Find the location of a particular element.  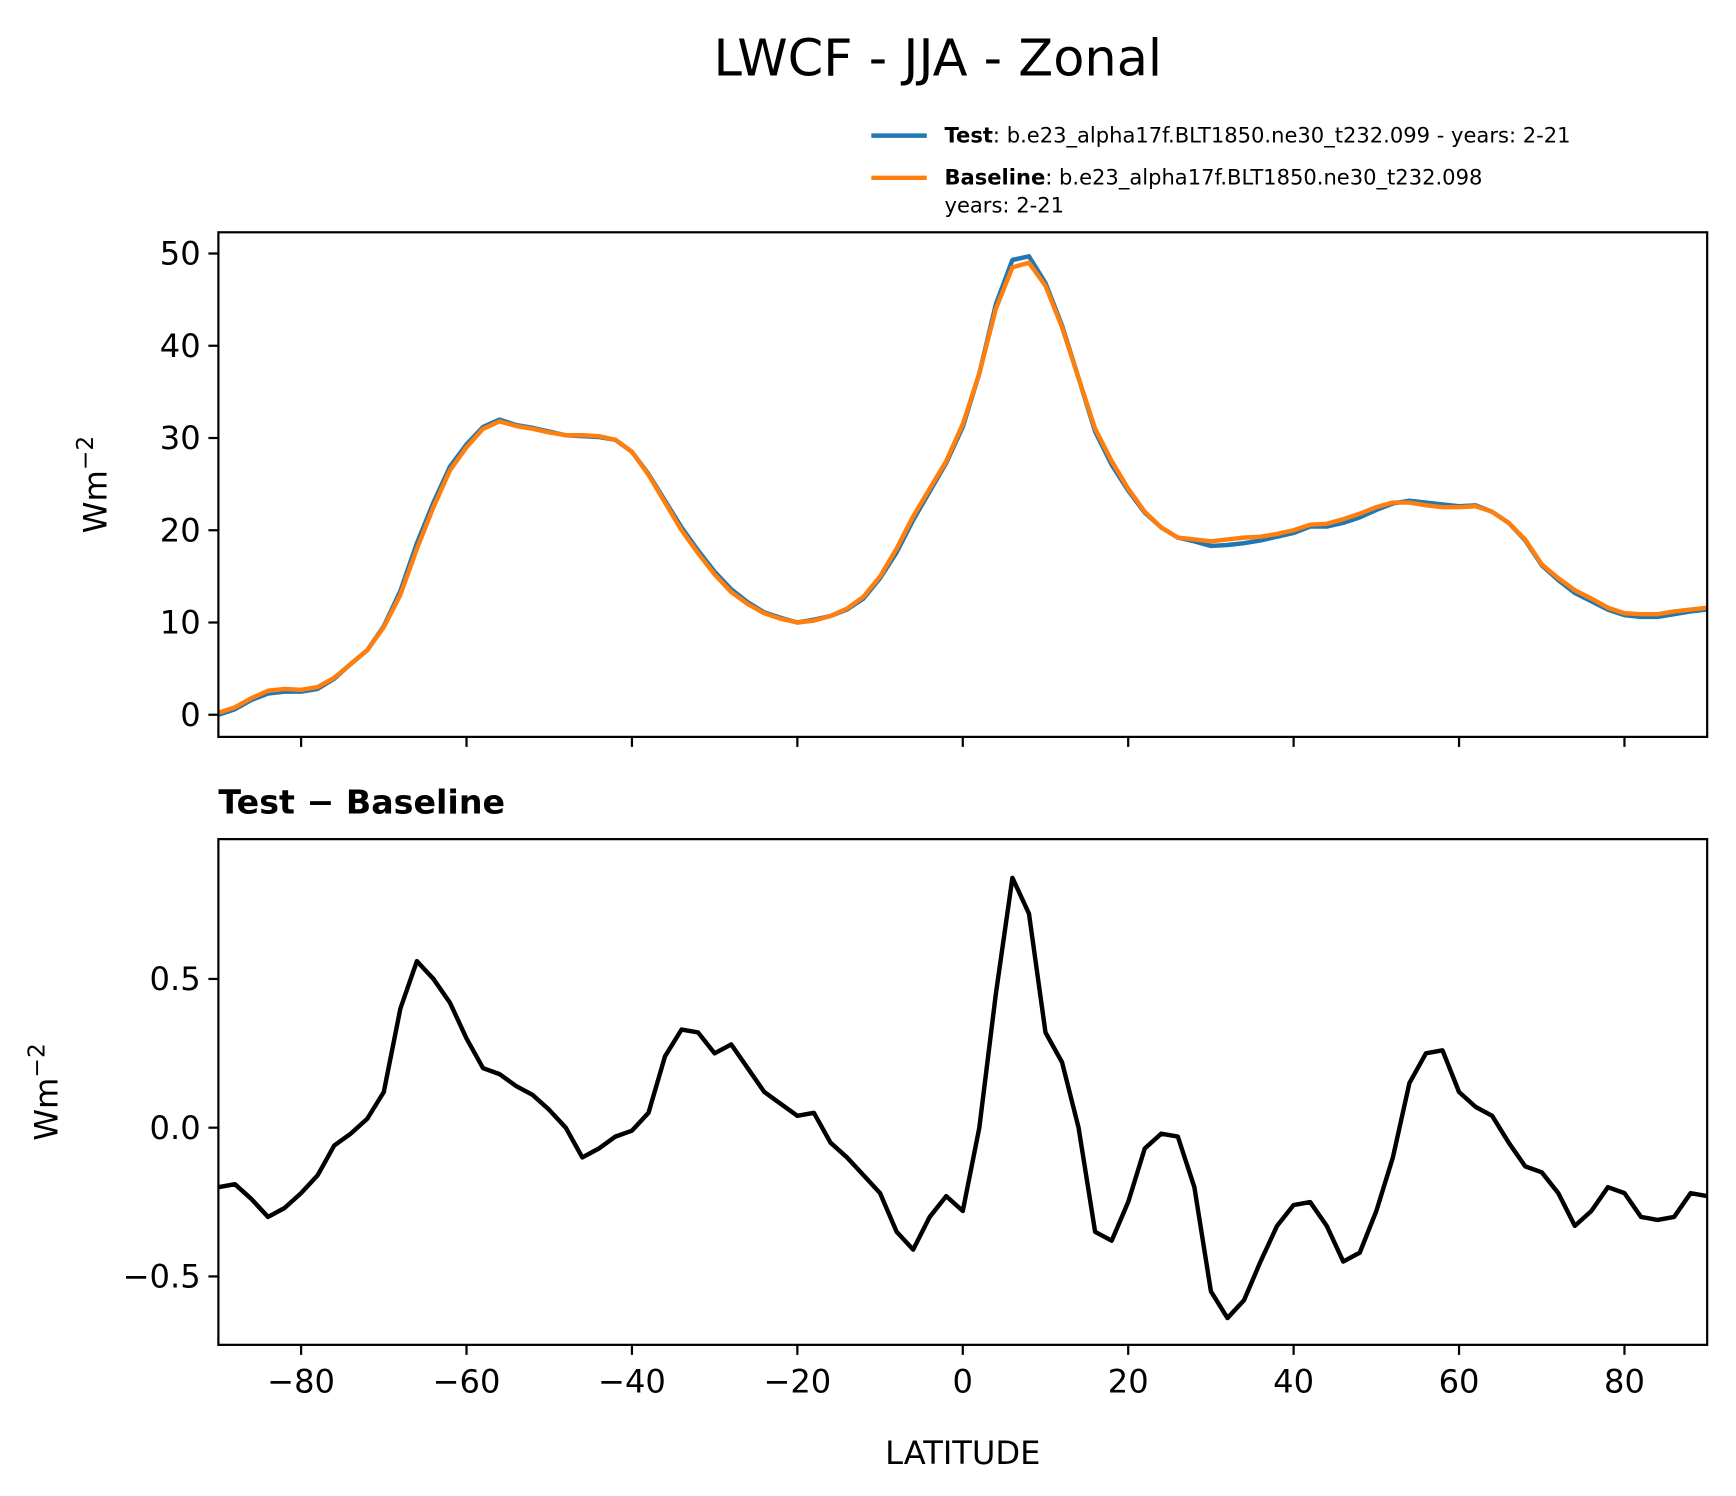

y-tick-label: −0.5 is located at coordinates (162, 1277).